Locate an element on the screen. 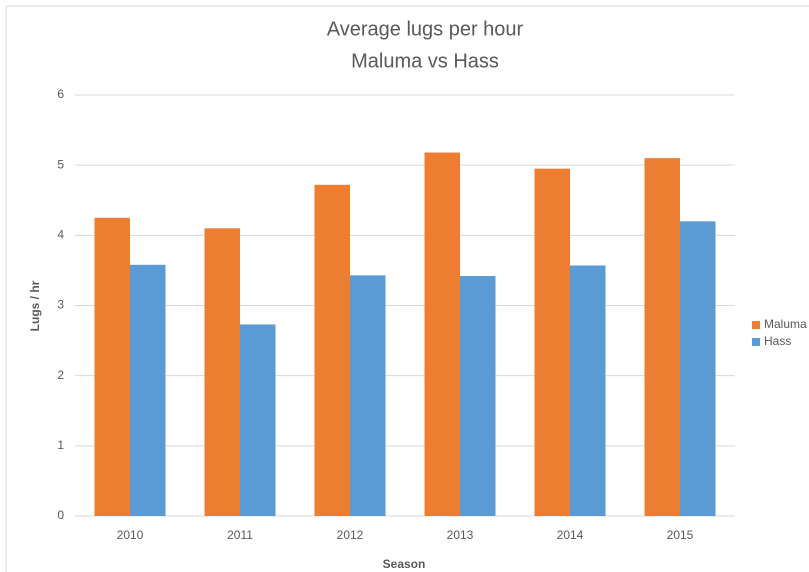 This screenshot has height=572, width=809. legend-label: Maluma is located at coordinates (785, 324).